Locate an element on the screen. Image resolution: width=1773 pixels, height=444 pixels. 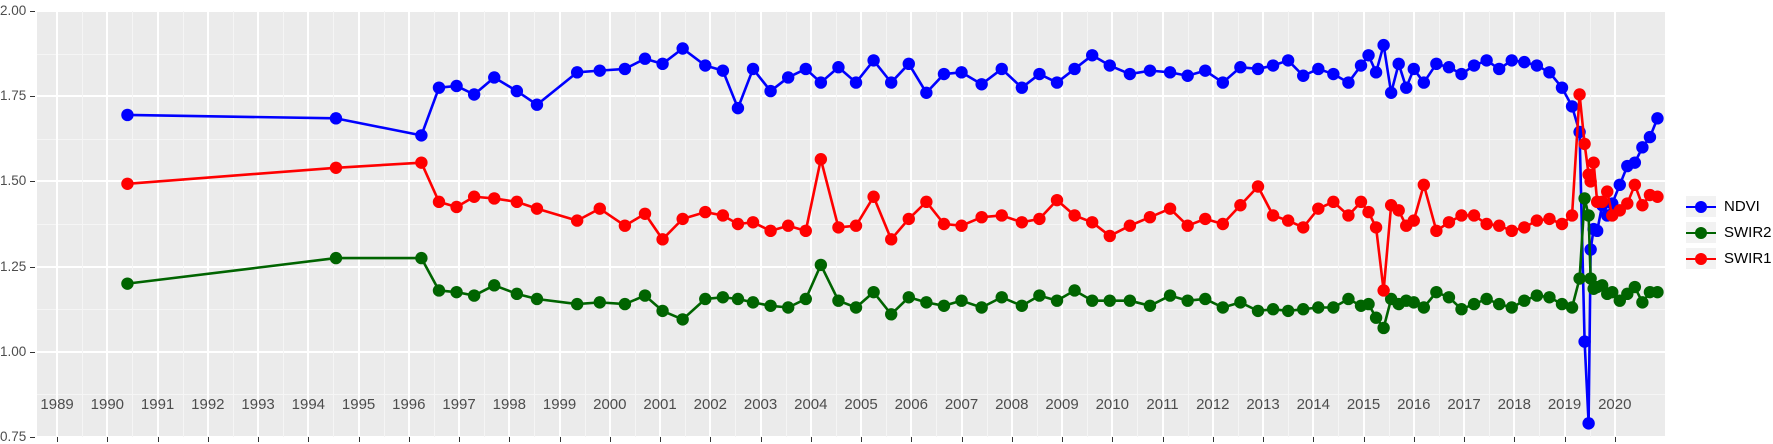
legend-item-swir1: SWIR1 is located at coordinates (1729, 258).